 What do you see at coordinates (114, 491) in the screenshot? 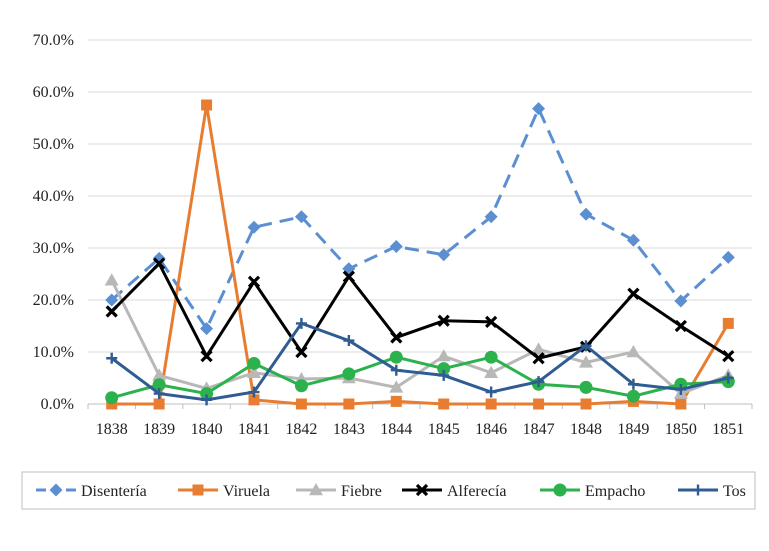
I see `legend-label: Disentería` at bounding box center [114, 491].